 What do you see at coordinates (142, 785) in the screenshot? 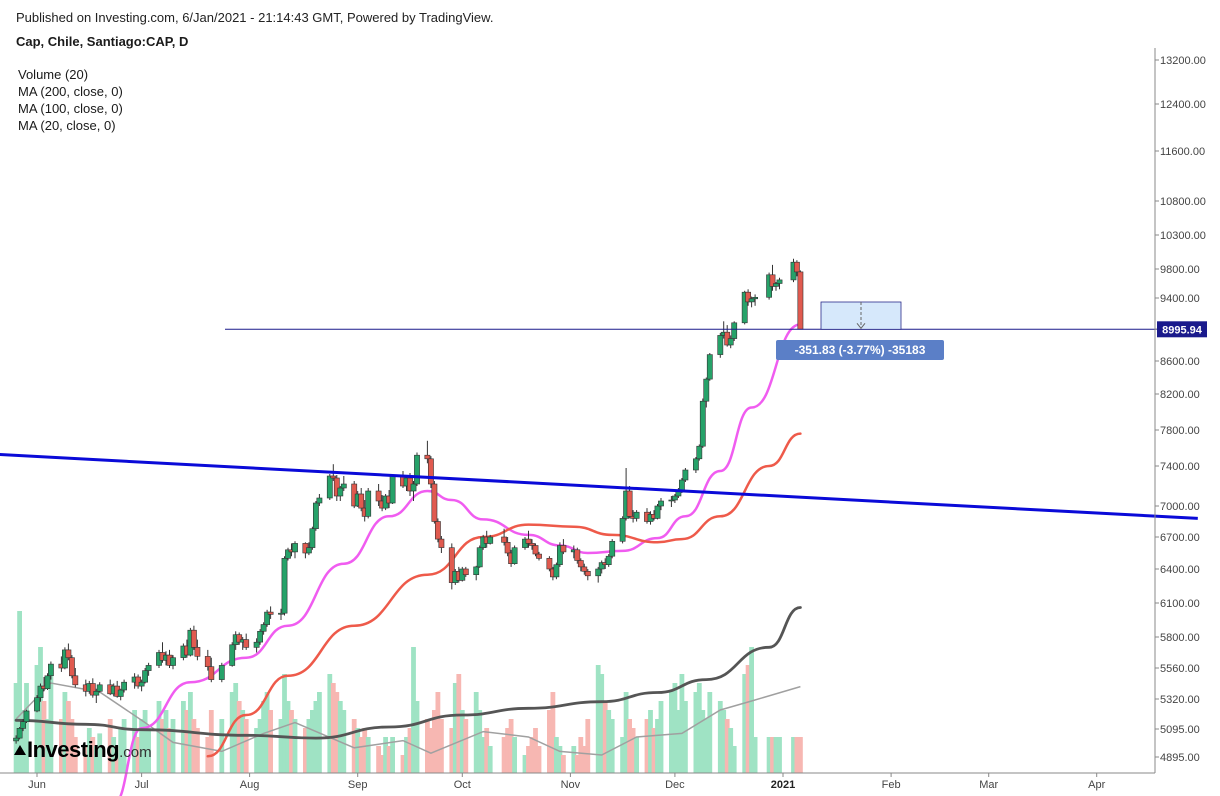
I see `time-tick-label: Jul` at bounding box center [142, 785].